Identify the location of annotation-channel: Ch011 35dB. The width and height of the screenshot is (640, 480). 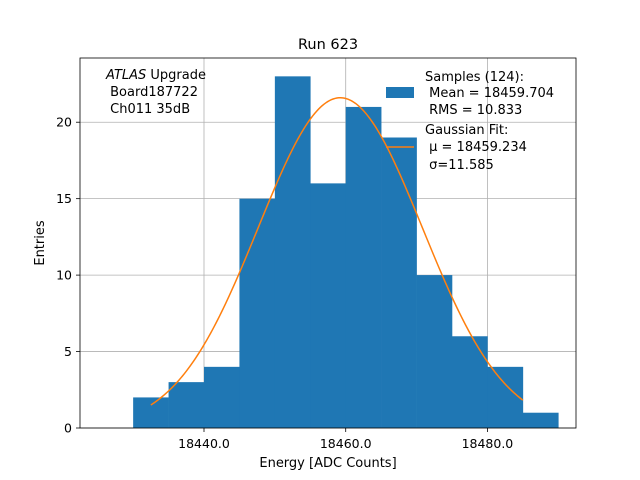
(148, 109).